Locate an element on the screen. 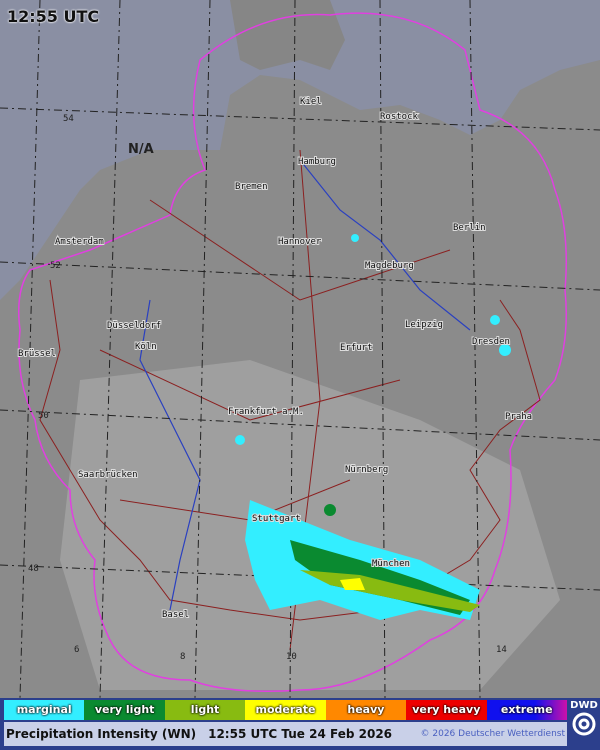 This screenshot has height=750, width=600. city-label: Leipzig is located at coordinates (424, 325).